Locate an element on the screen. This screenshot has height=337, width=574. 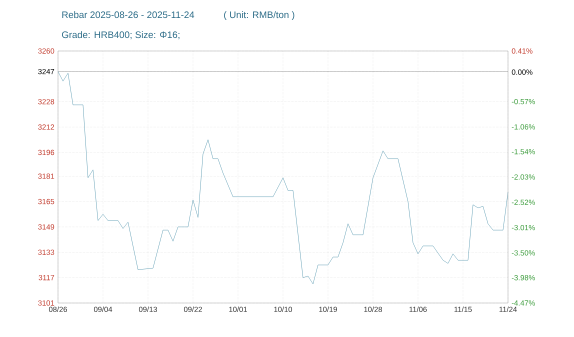
chart-title: Rebar 2025-08-26 - 2025-11-24 is located at coordinates (128, 14).